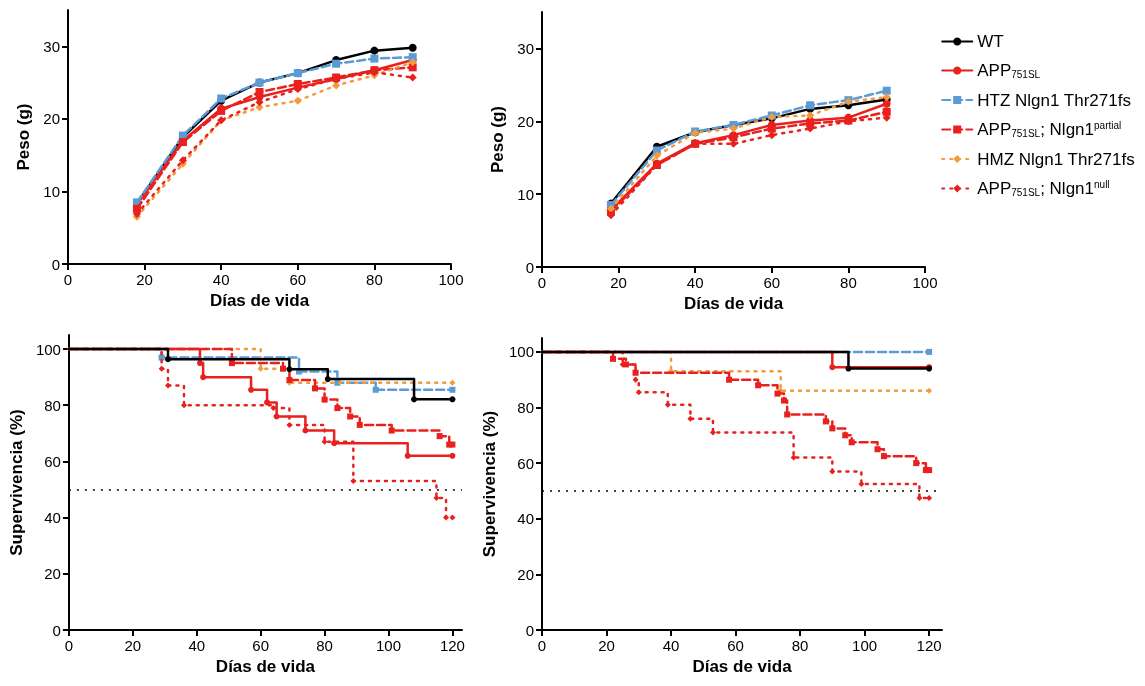 Image resolution: width=1145 pixels, height=686 pixels. What do you see at coordinates (1054, 100) in the screenshot?
I see `legend-label: HTZ Nlgn1 Thr271fs` at bounding box center [1054, 100].